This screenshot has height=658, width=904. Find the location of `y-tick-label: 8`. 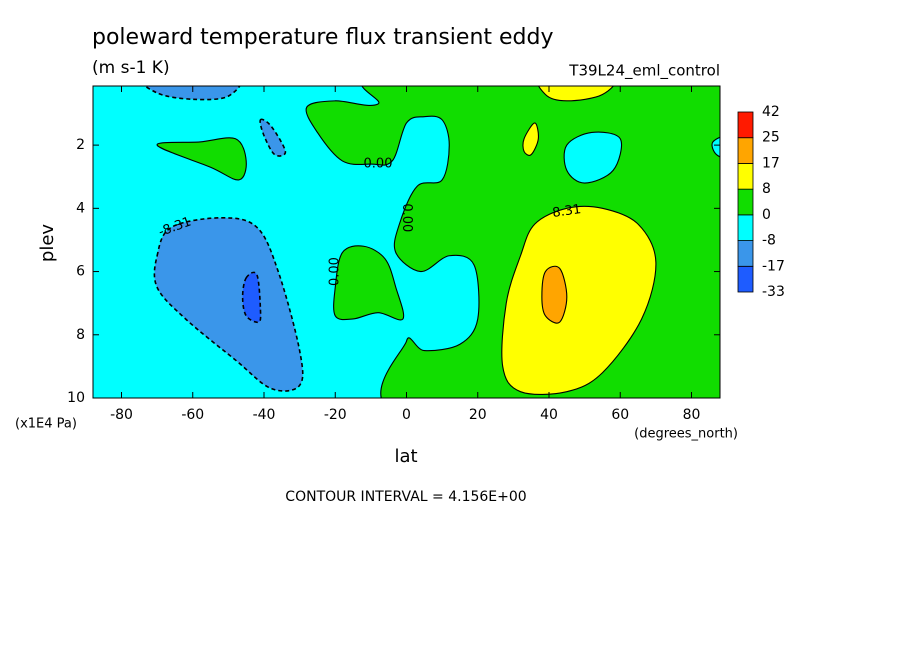

y-tick-label: 8 is located at coordinates (80, 335).